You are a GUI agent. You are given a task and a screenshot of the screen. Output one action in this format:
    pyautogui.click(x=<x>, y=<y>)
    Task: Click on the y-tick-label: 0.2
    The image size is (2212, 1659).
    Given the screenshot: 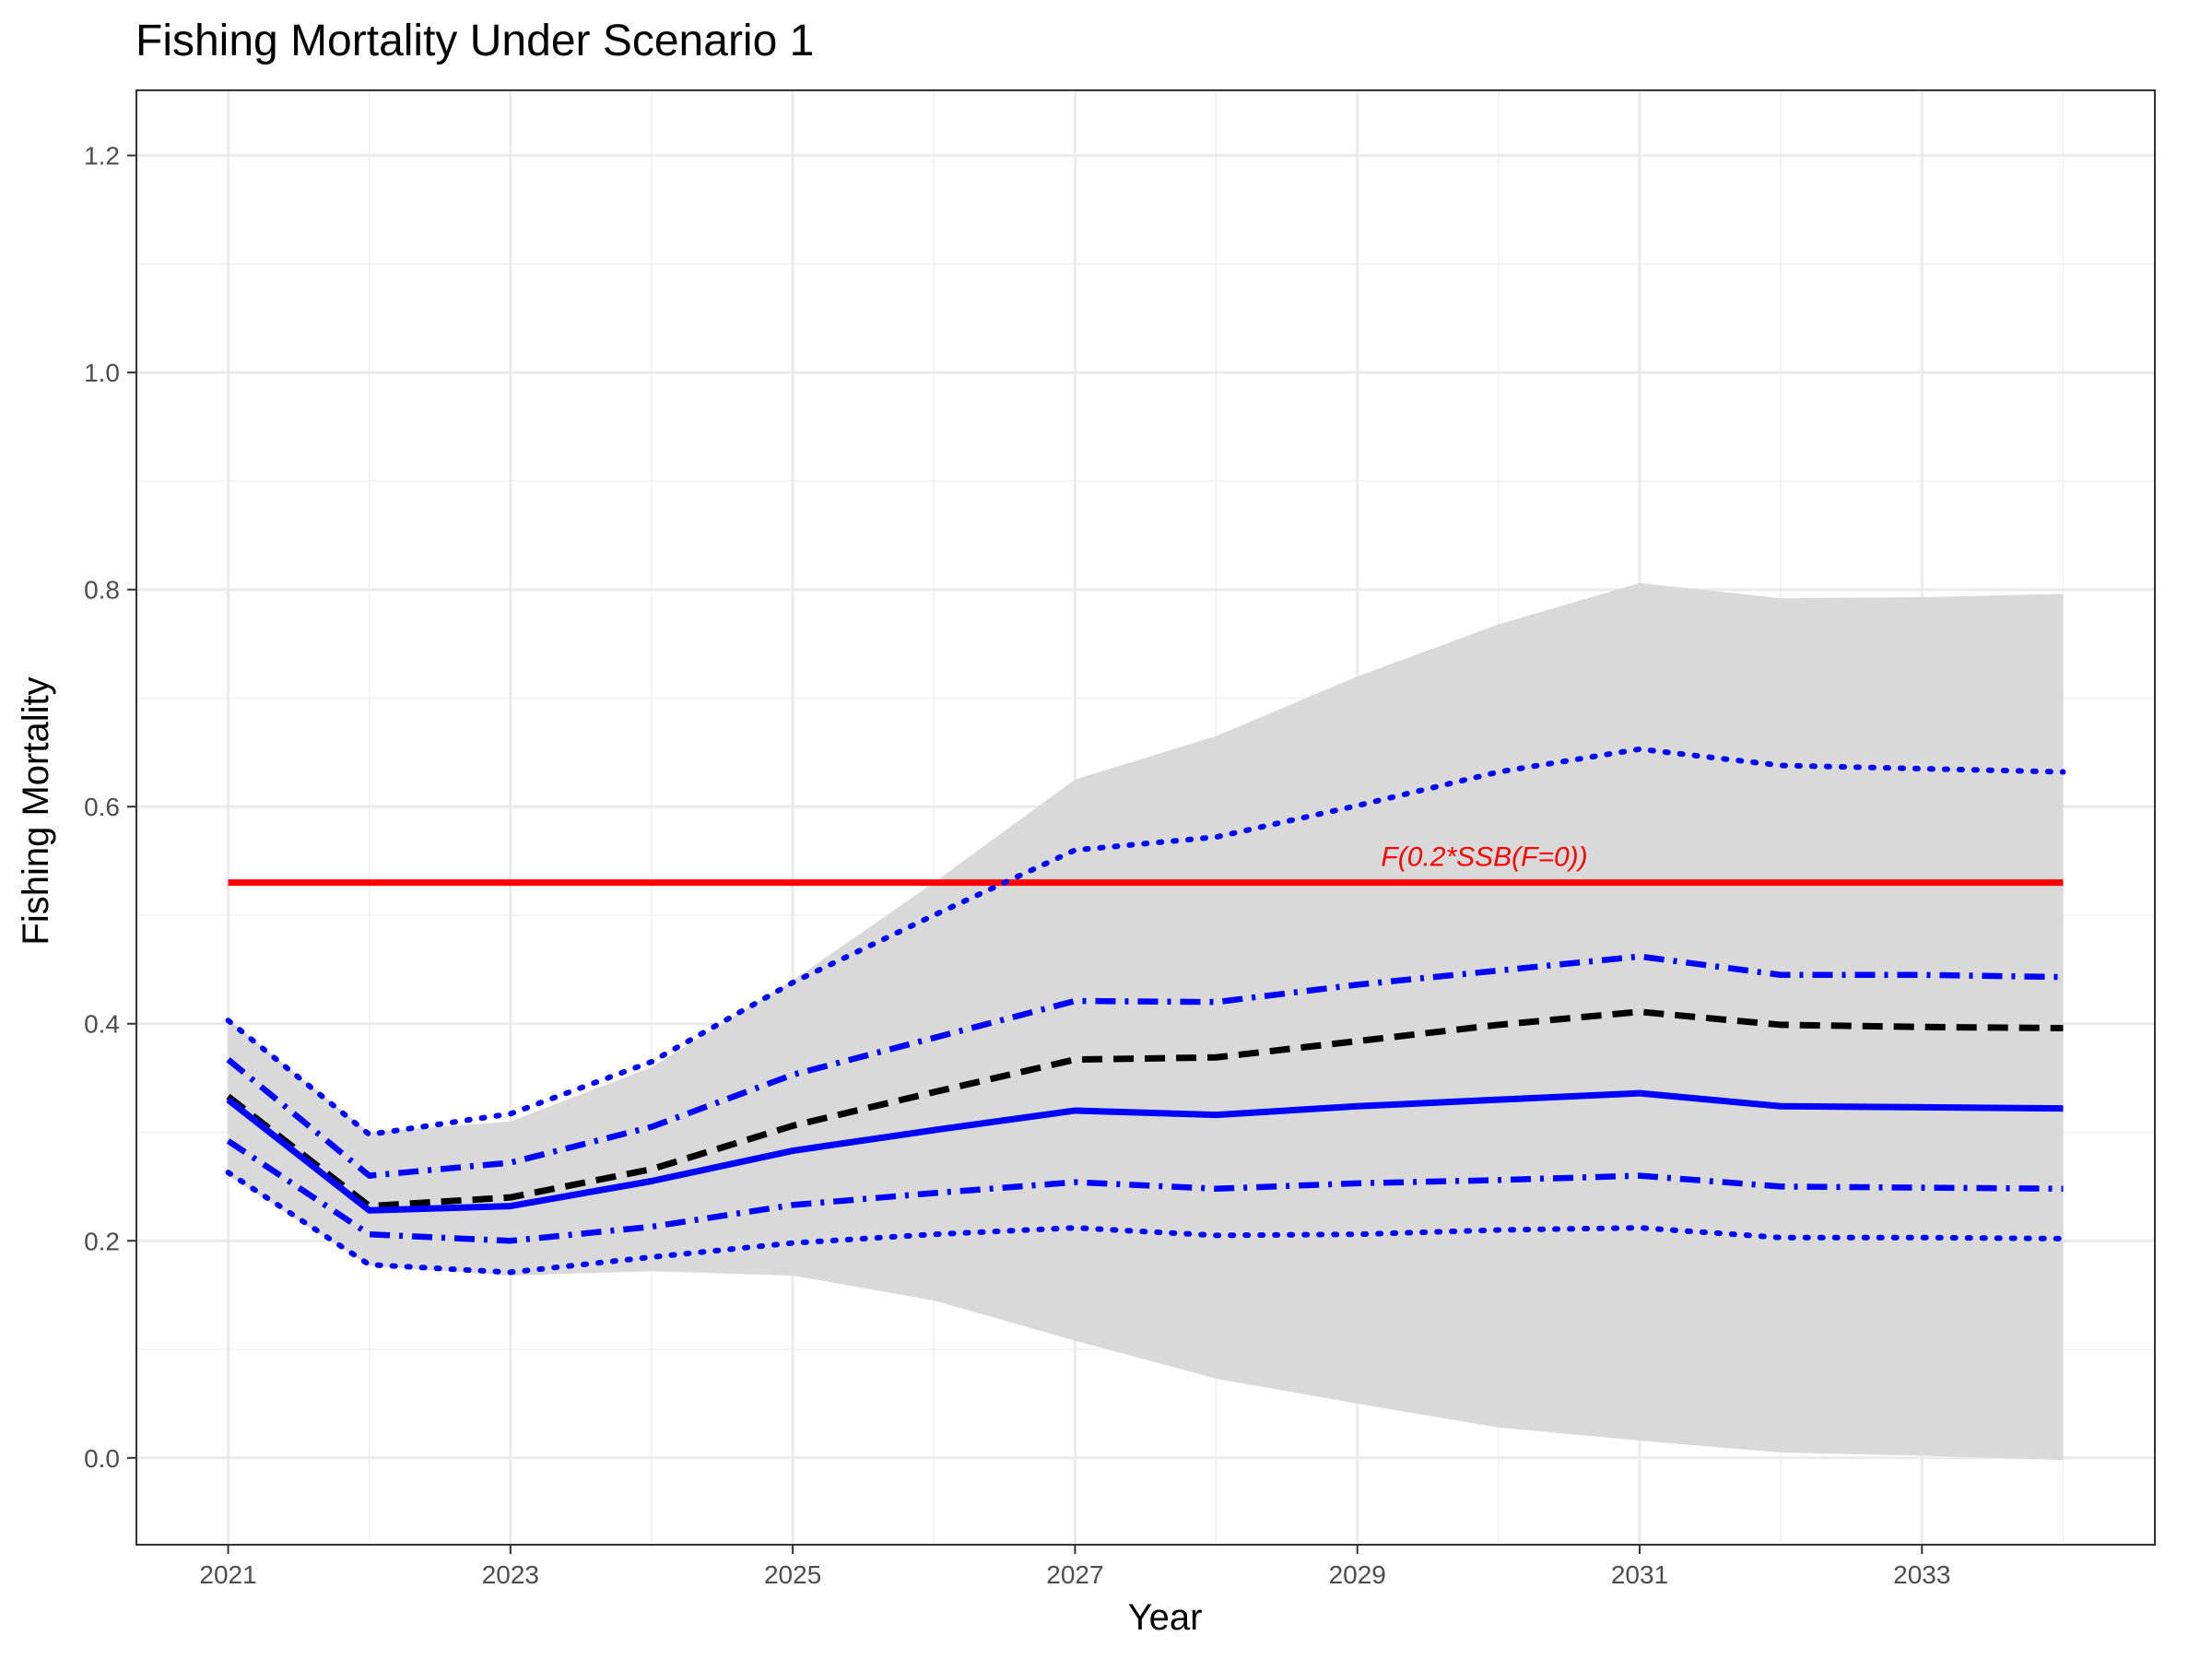 What is the action you would take?
    pyautogui.click(x=102, y=1241)
    